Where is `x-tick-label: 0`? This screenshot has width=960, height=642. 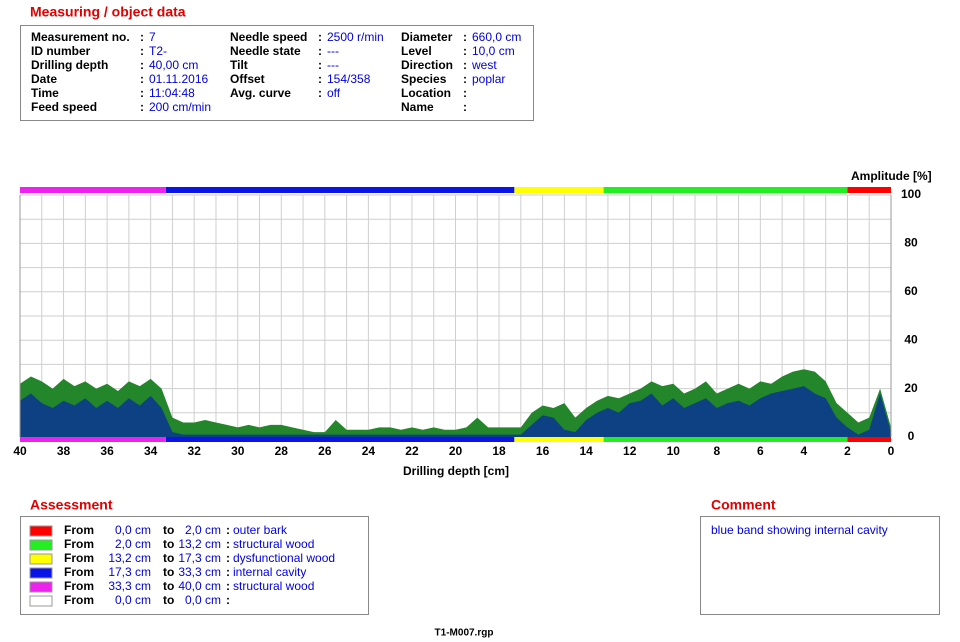
x-tick-label: 0 is located at coordinates (891, 451).